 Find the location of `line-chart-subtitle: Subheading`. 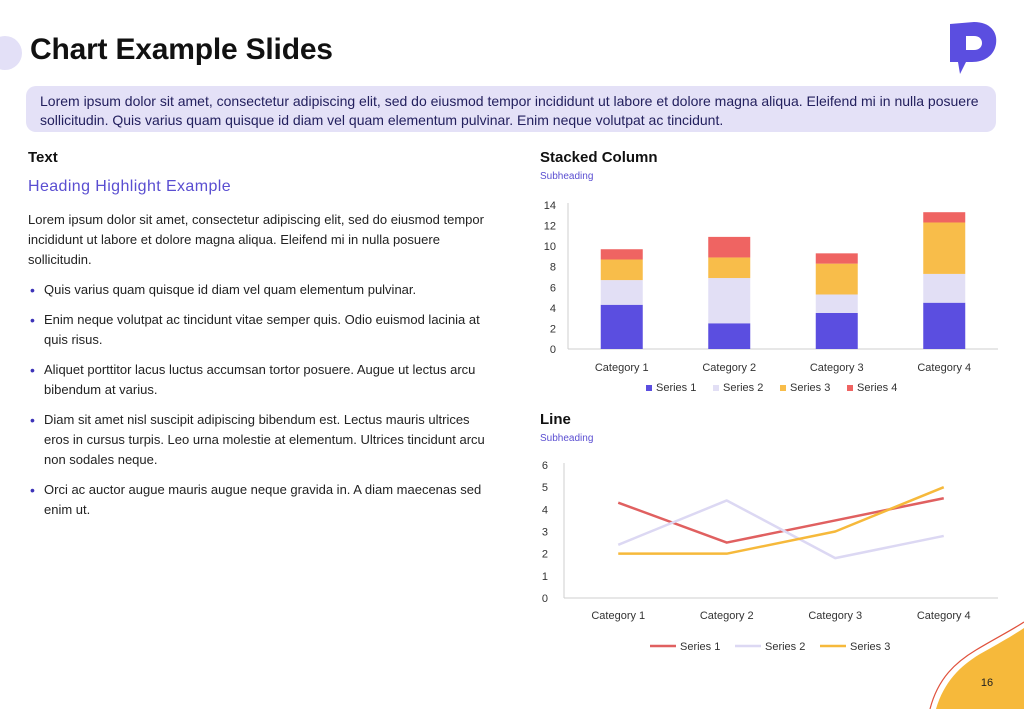

line-chart-subtitle: Subheading is located at coordinates (567, 438).